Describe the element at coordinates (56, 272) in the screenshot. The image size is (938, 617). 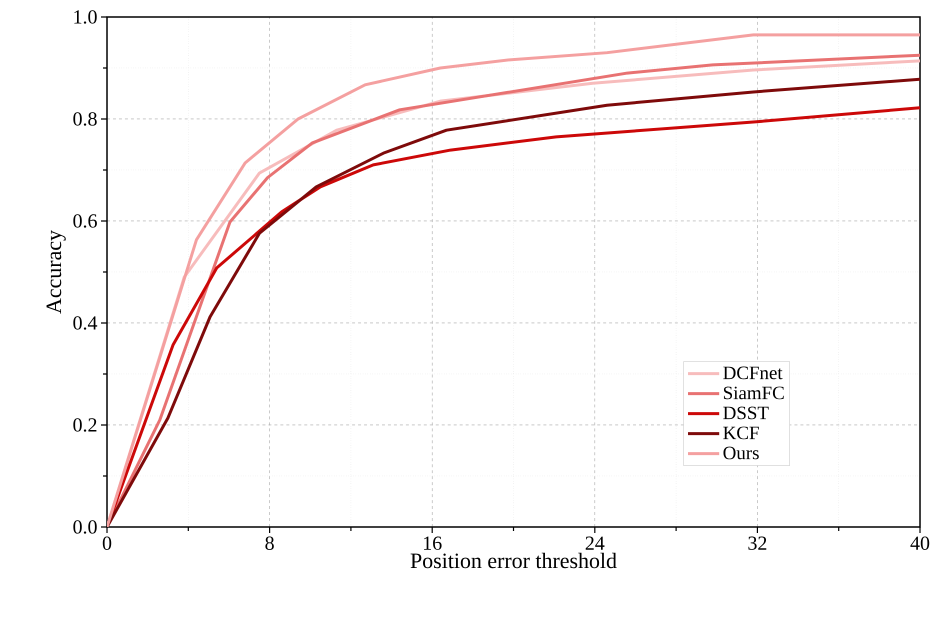
I see `y-axis-title: Accuracy` at that location.